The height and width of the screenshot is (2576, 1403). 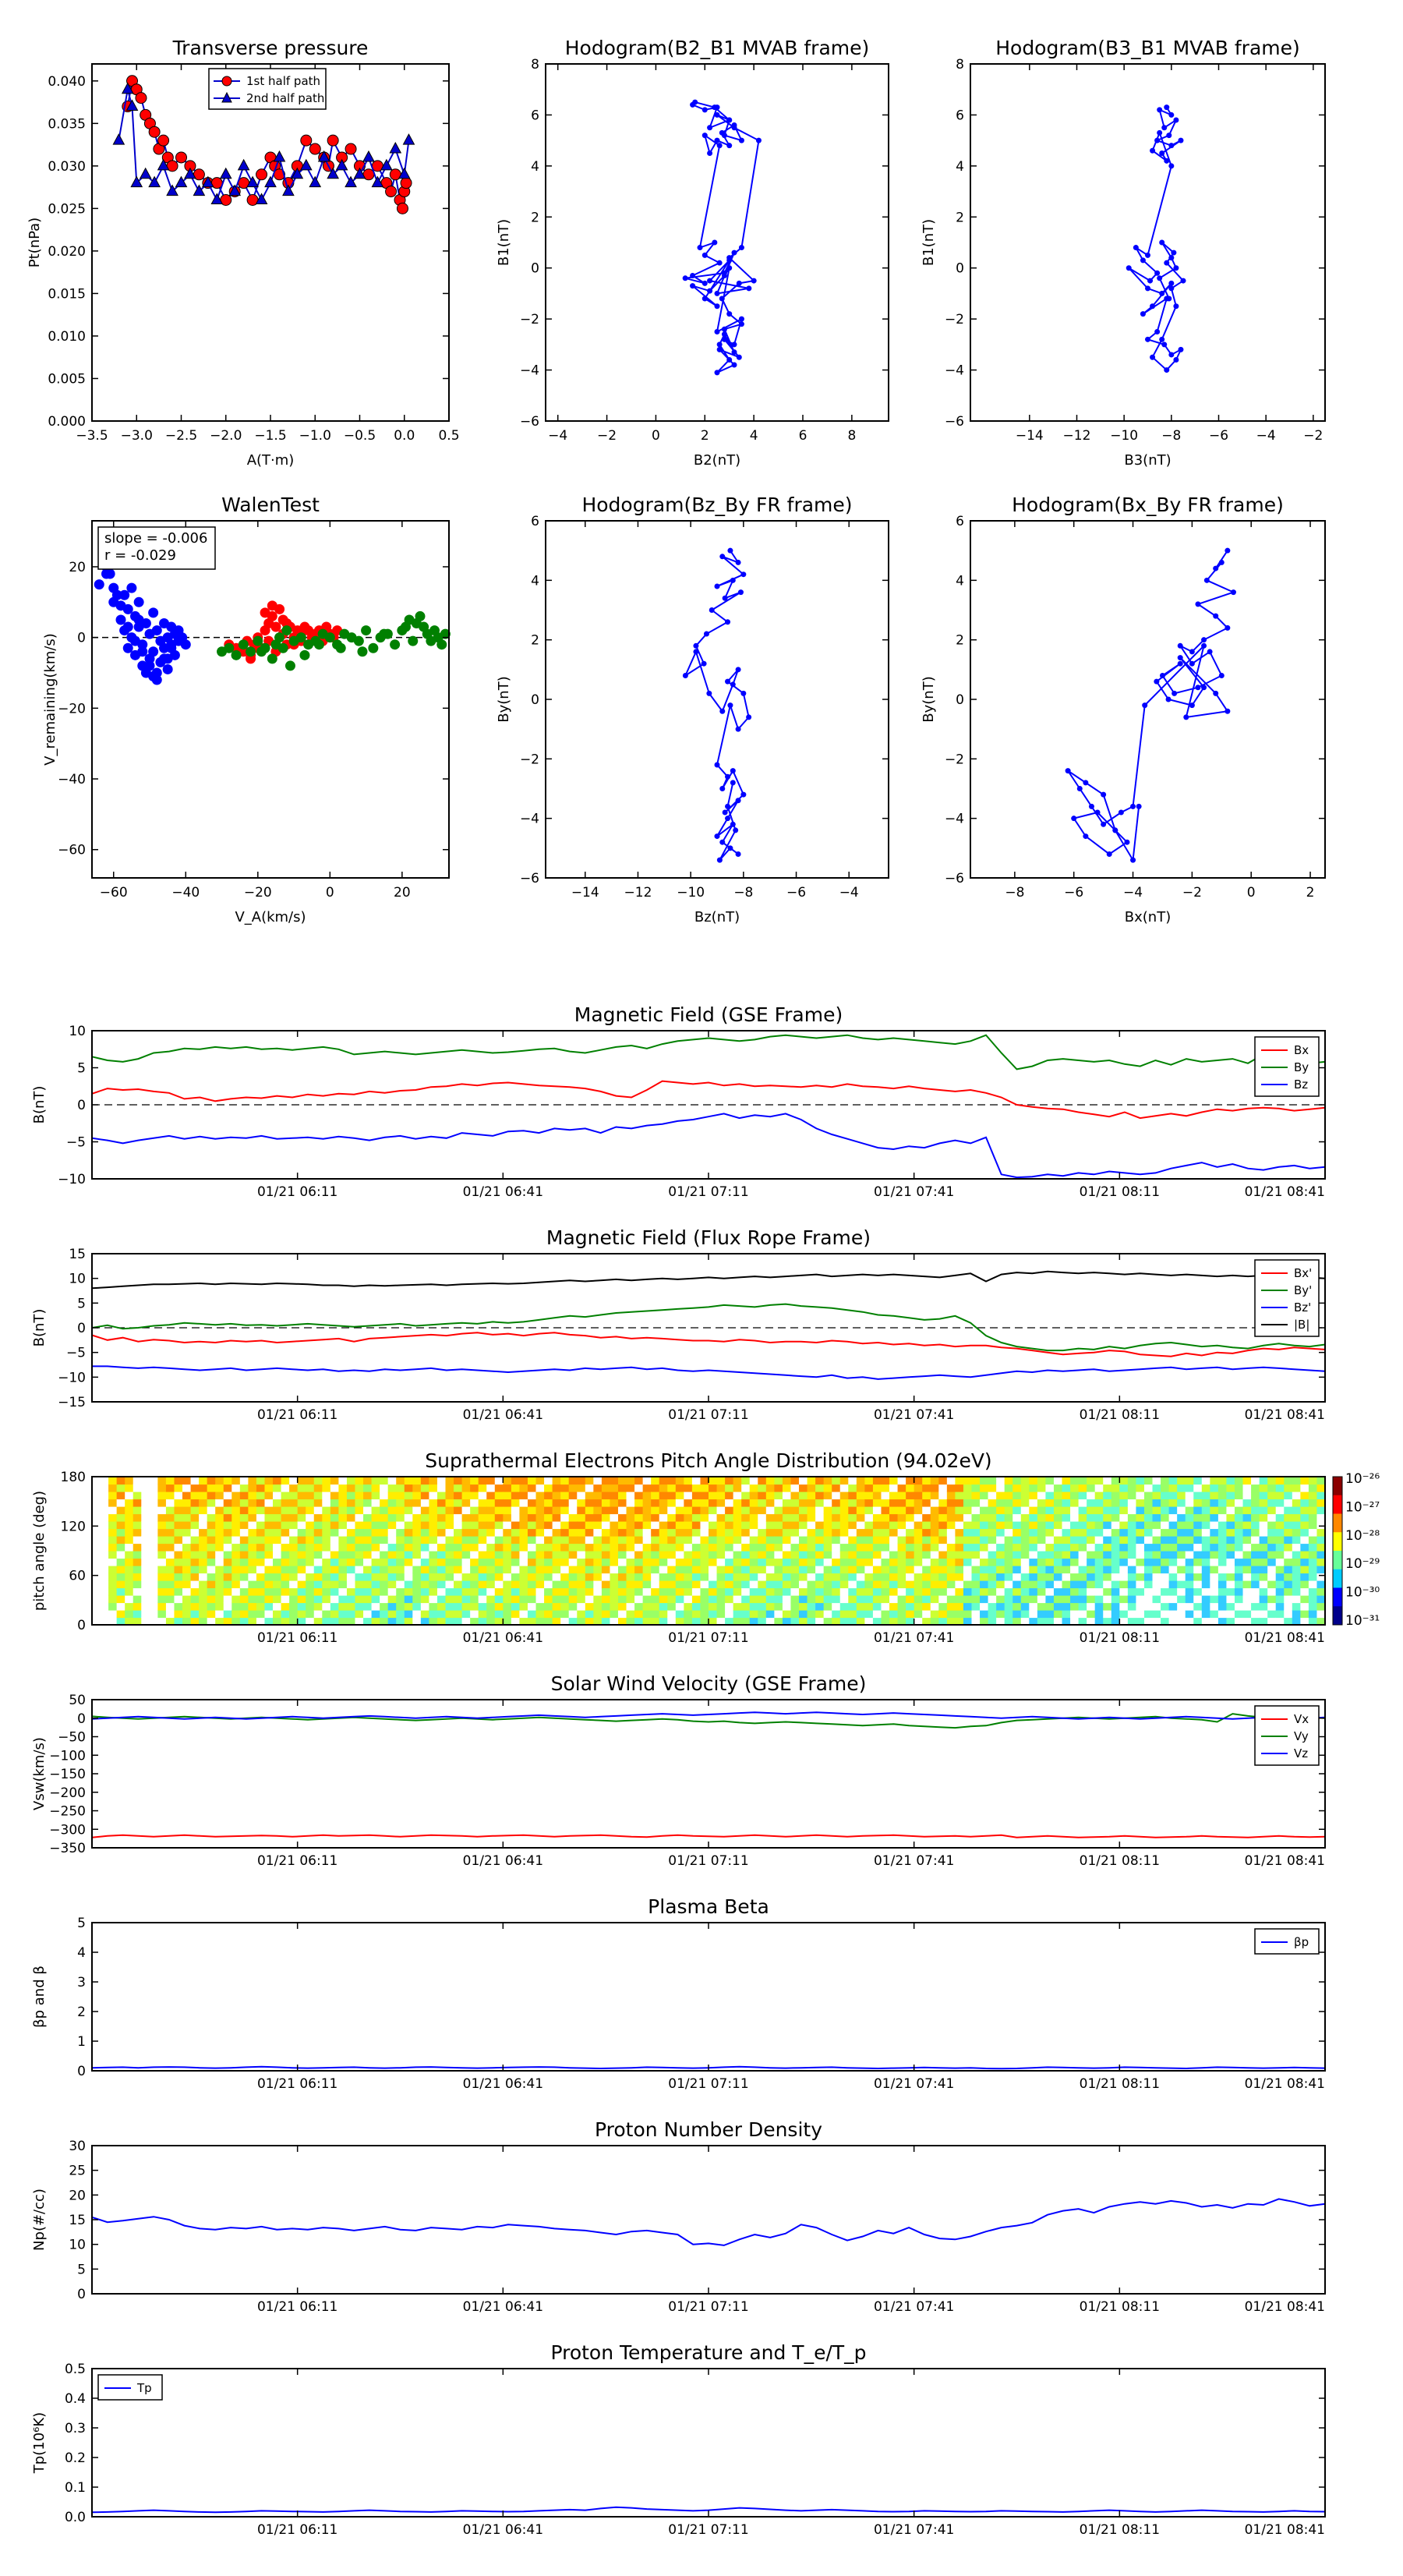 What do you see at coordinates (72, 1402) in the screenshot?
I see `y-tick-label: −15` at bounding box center [72, 1402].